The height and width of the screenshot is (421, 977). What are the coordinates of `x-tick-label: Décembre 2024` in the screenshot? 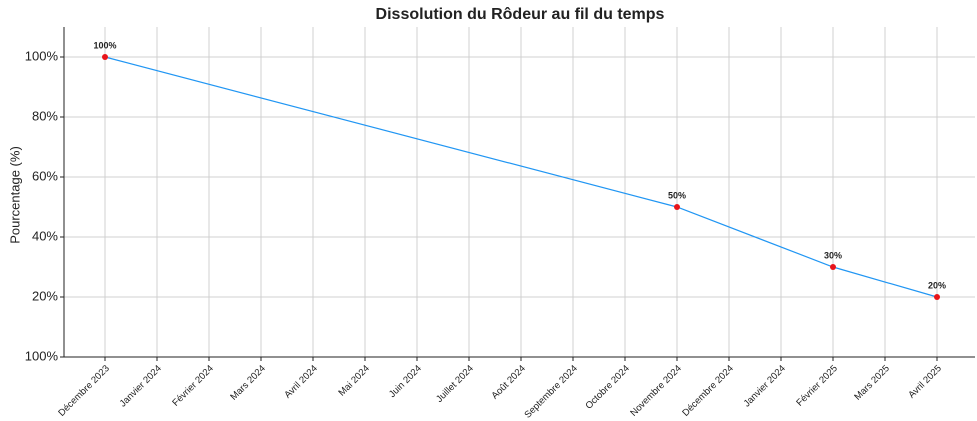 It's located at (708, 391).